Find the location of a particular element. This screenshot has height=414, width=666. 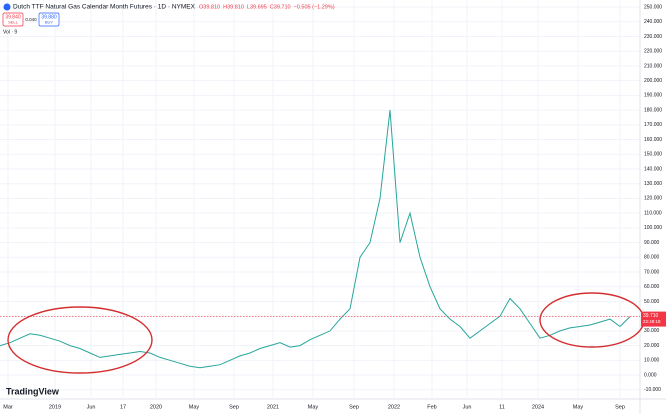

y-tick-label: 150.000 is located at coordinates (653, 155).